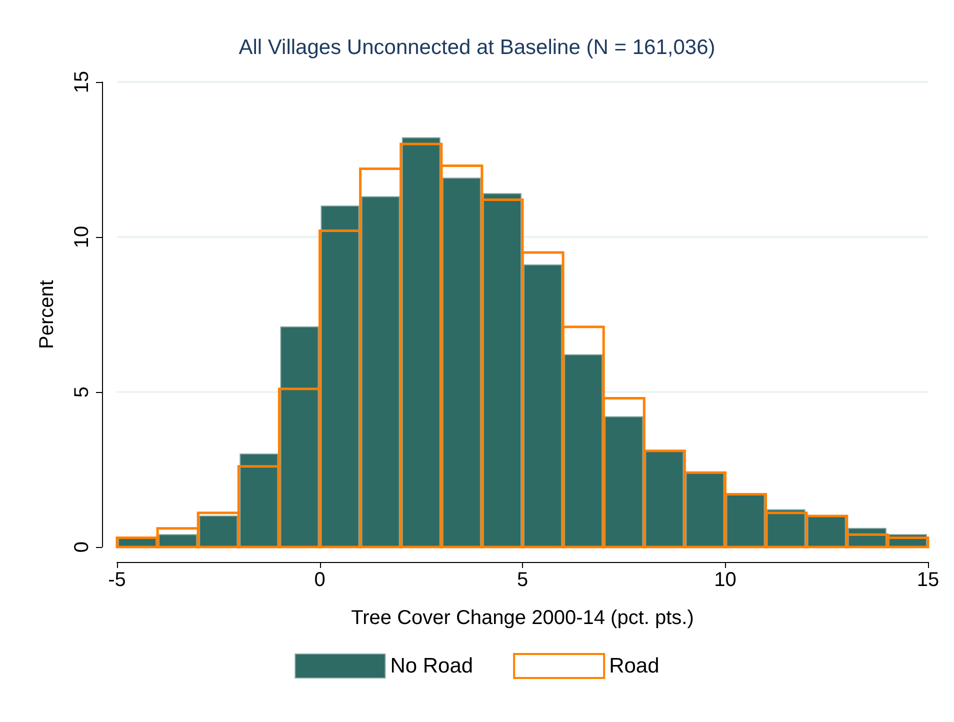 The width and height of the screenshot is (954, 722). I want to click on legend-label: No Road, so click(432, 666).